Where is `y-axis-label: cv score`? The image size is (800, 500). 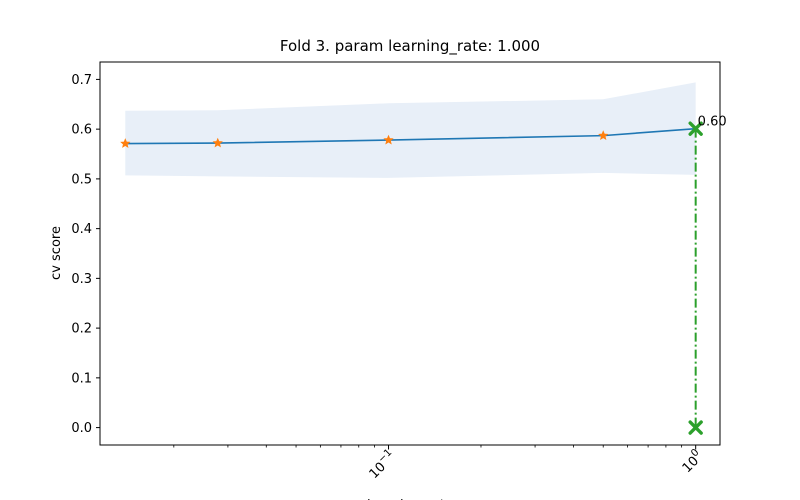
y-axis-label: cv score is located at coordinates (56, 253).